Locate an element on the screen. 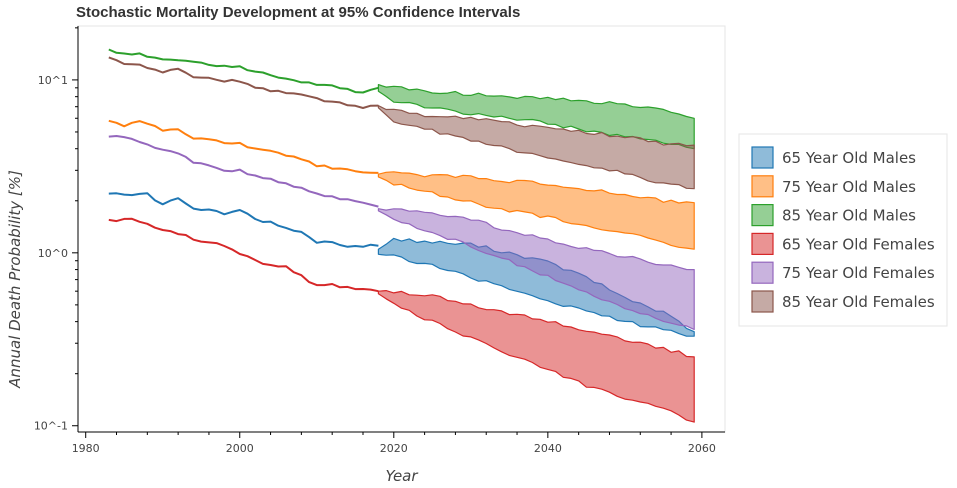  legend-swatch-65-year-old-females is located at coordinates (762, 243).